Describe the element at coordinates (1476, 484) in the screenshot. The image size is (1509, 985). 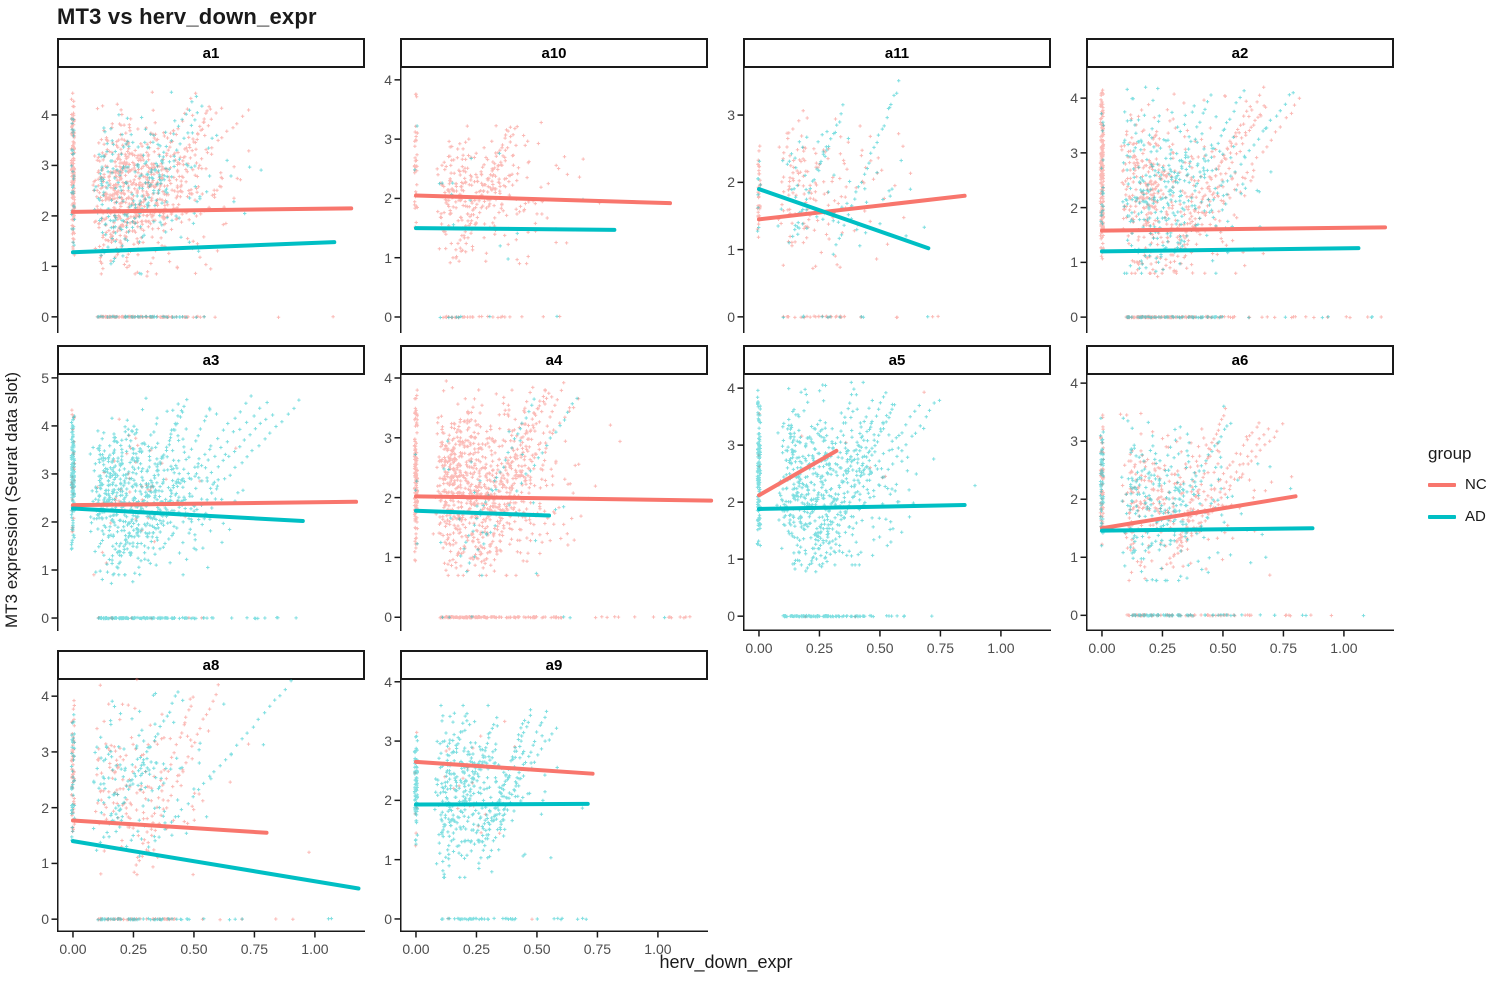
I see `legend-label-nc: NC` at that location.